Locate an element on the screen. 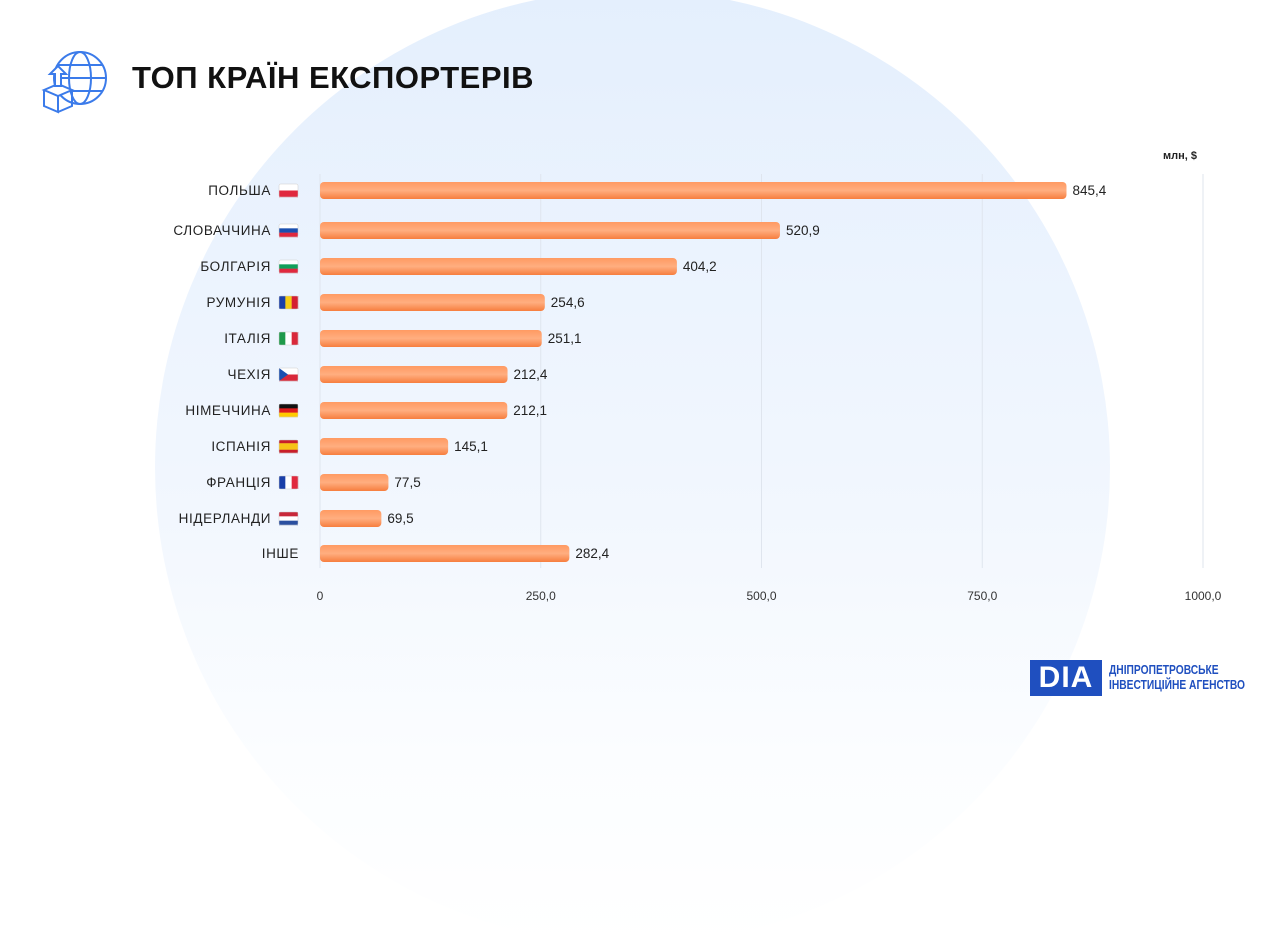 The image size is (1280, 945). flag-de-icon is located at coordinates (288, 410).